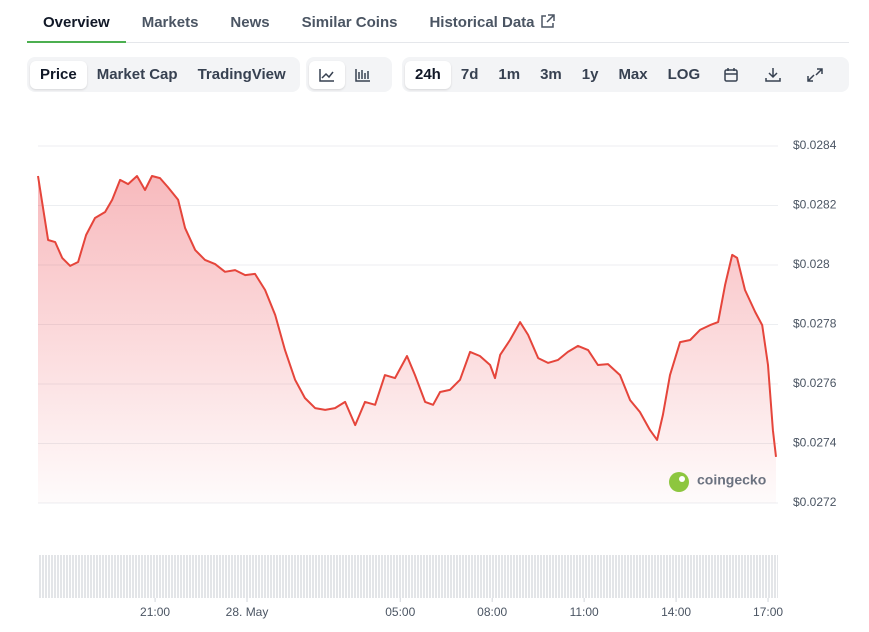 The width and height of the screenshot is (869, 632). I want to click on tab: Historical Data, so click(491, 21).